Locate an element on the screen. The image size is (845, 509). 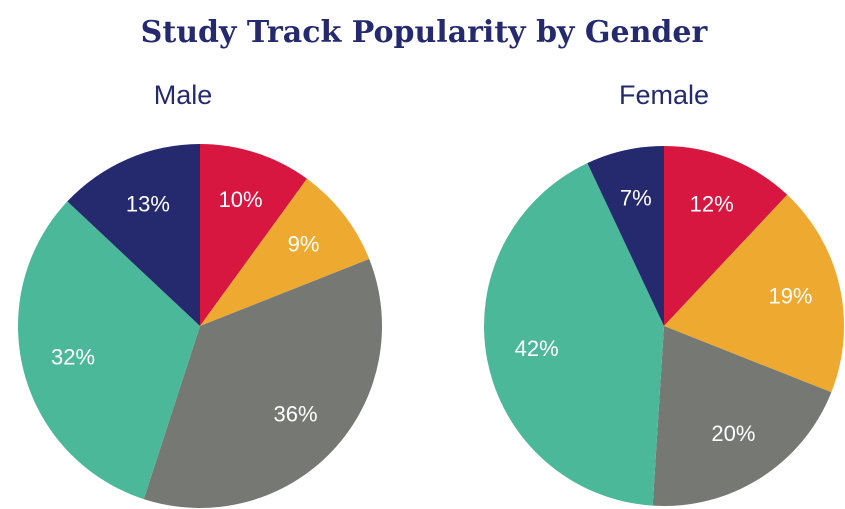
slice-label: 20% is located at coordinates (733, 433).